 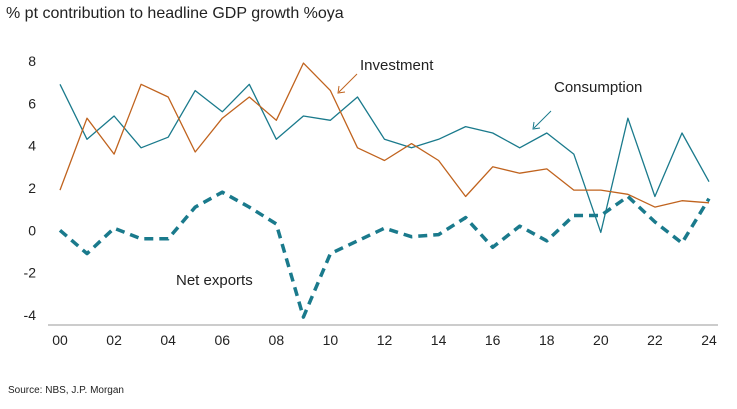 What do you see at coordinates (348, 83) in the screenshot?
I see `investment-arrow` at bounding box center [348, 83].